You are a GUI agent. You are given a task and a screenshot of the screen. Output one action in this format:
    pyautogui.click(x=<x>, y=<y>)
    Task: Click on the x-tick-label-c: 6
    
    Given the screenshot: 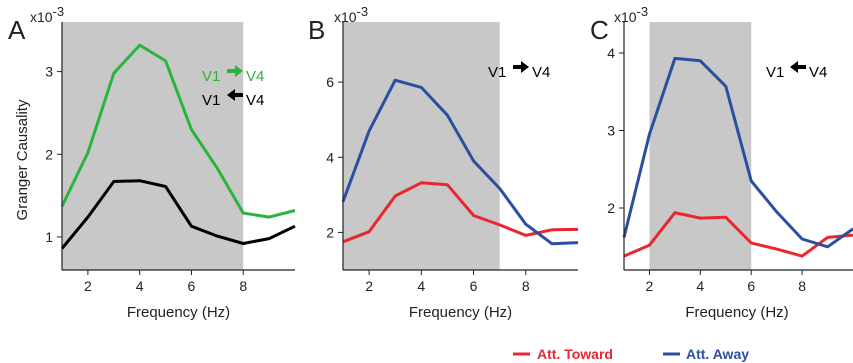 What is the action you would take?
    pyautogui.click(x=751, y=286)
    